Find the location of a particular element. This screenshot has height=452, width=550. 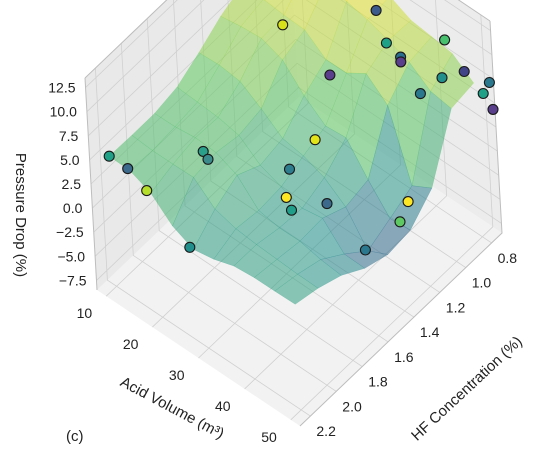

z-grid-line is located at coordinates (288, 44).